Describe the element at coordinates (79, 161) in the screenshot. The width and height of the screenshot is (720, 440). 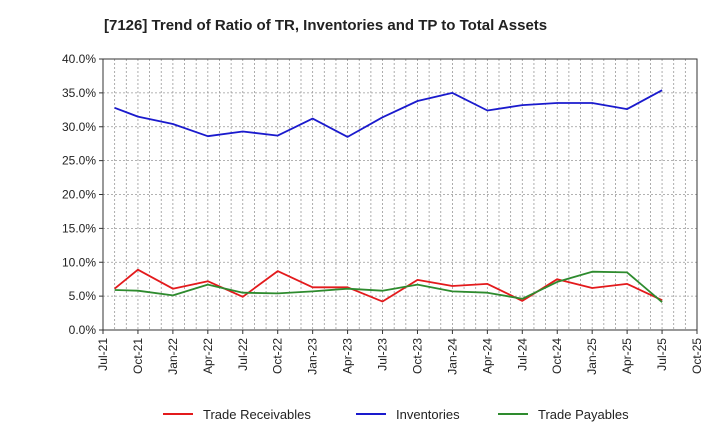
I see `y-tick-label: 25.0%` at that location.